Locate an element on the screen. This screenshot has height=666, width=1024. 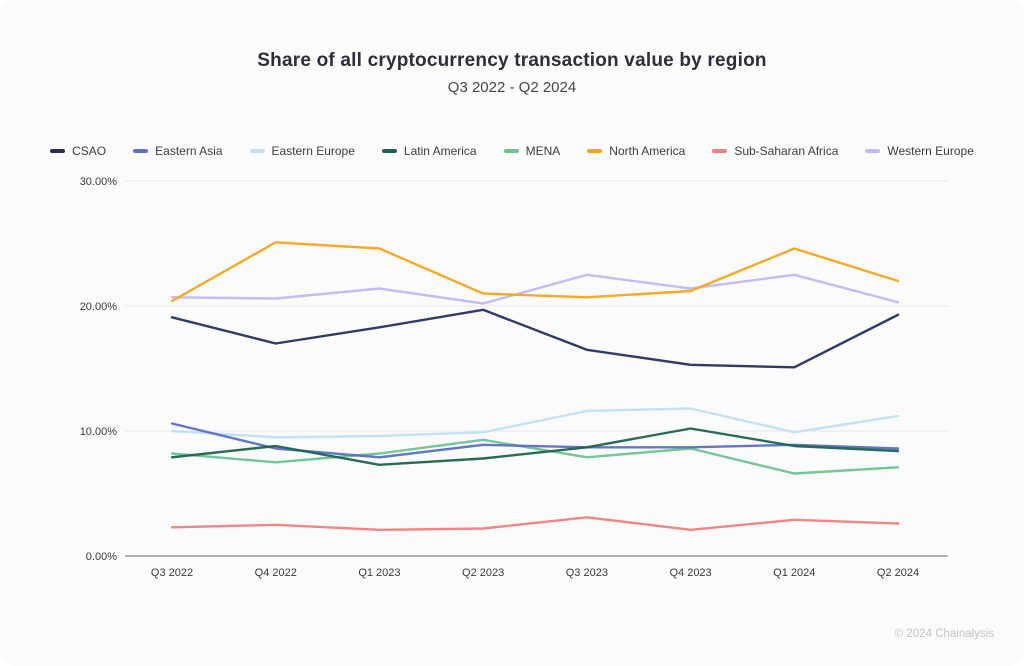
legend-item-western-europe: Western Europe is located at coordinates (919, 151).